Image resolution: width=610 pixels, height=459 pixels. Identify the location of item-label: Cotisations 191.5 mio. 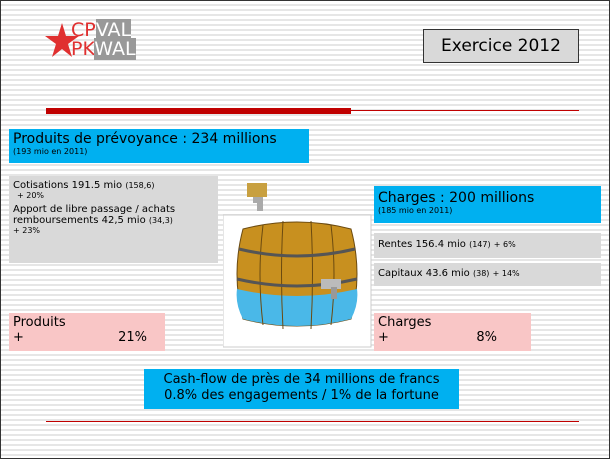
(68, 185).